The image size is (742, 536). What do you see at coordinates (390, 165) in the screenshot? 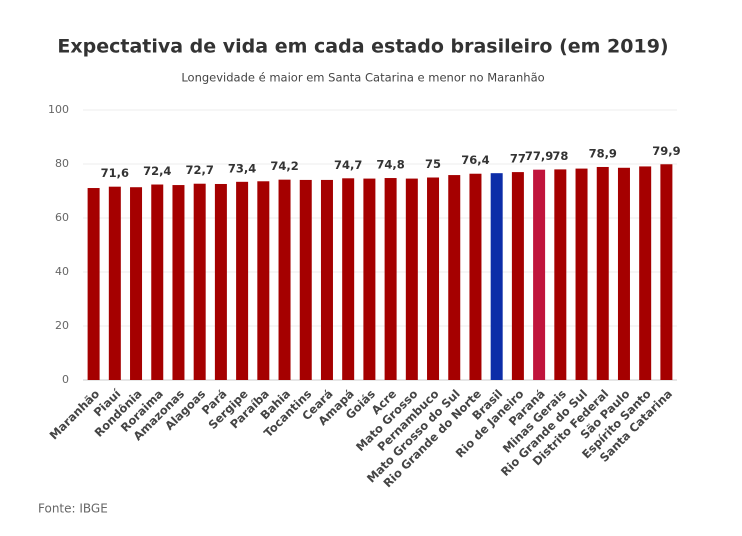
I see `data-label: 74,8` at bounding box center [390, 165].